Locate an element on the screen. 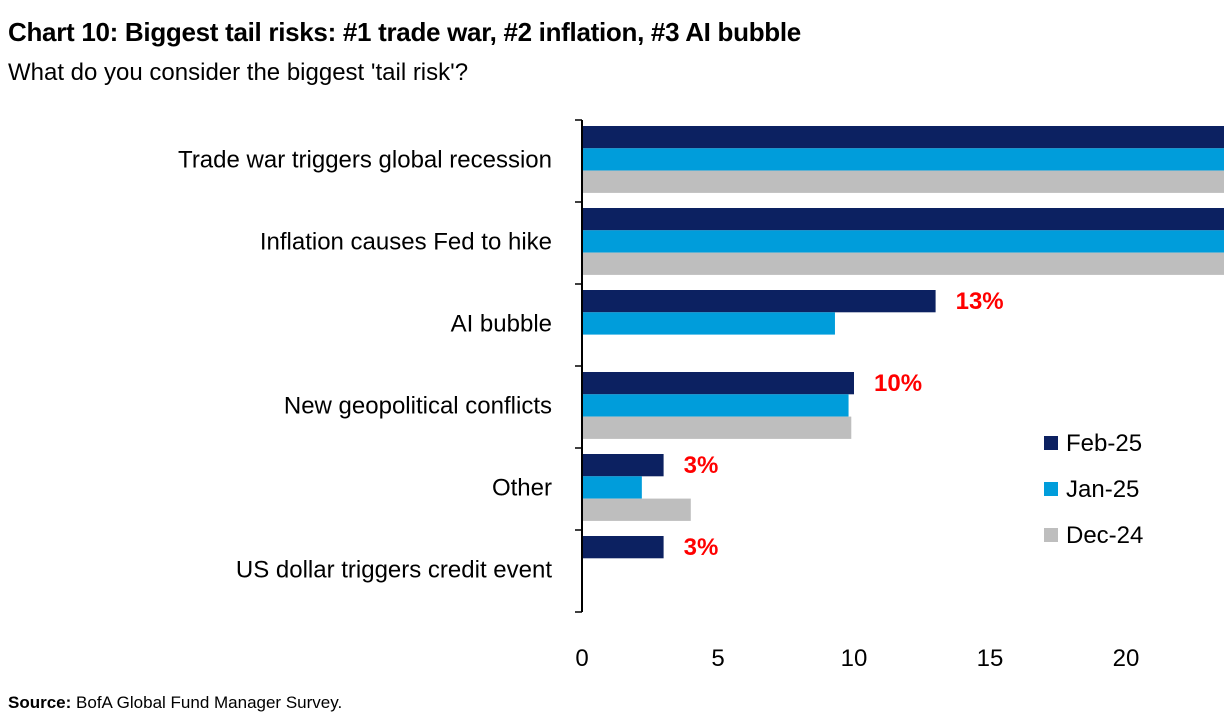  category-label-other: Other is located at coordinates (522, 487).